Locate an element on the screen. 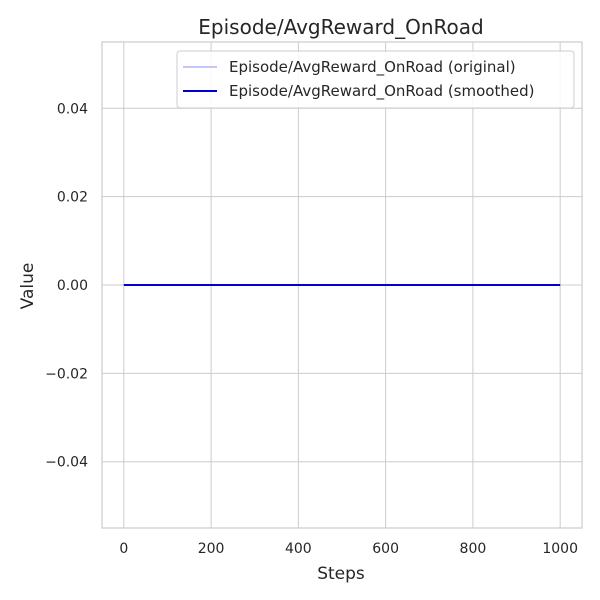 The height and width of the screenshot is (600, 600). chart-title: Episode/AvgReward_OnRoad is located at coordinates (340, 27).